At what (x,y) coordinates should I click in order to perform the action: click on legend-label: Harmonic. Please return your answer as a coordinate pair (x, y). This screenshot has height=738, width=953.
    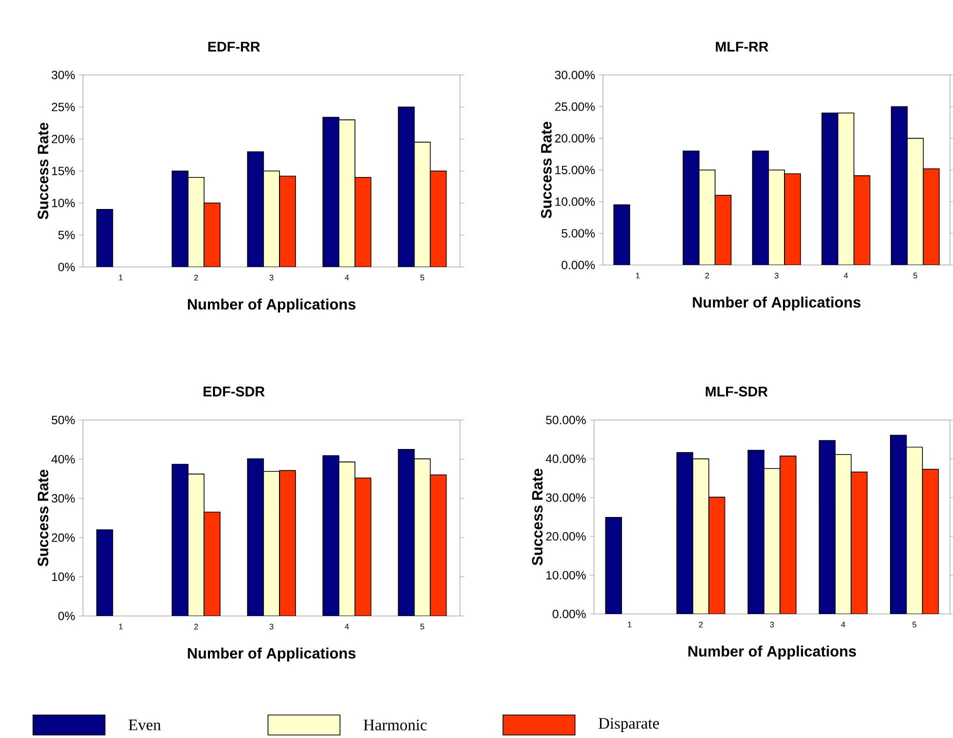
    Looking at the image, I should click on (395, 725).